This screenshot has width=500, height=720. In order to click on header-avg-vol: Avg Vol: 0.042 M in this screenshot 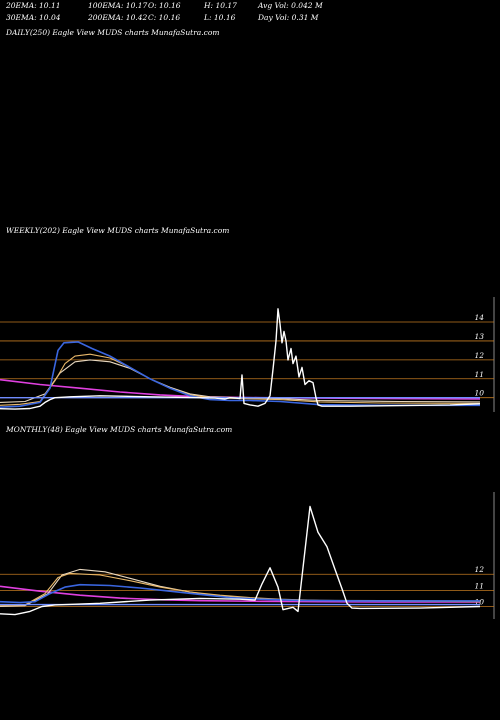, I will do `click(290, 5)`.